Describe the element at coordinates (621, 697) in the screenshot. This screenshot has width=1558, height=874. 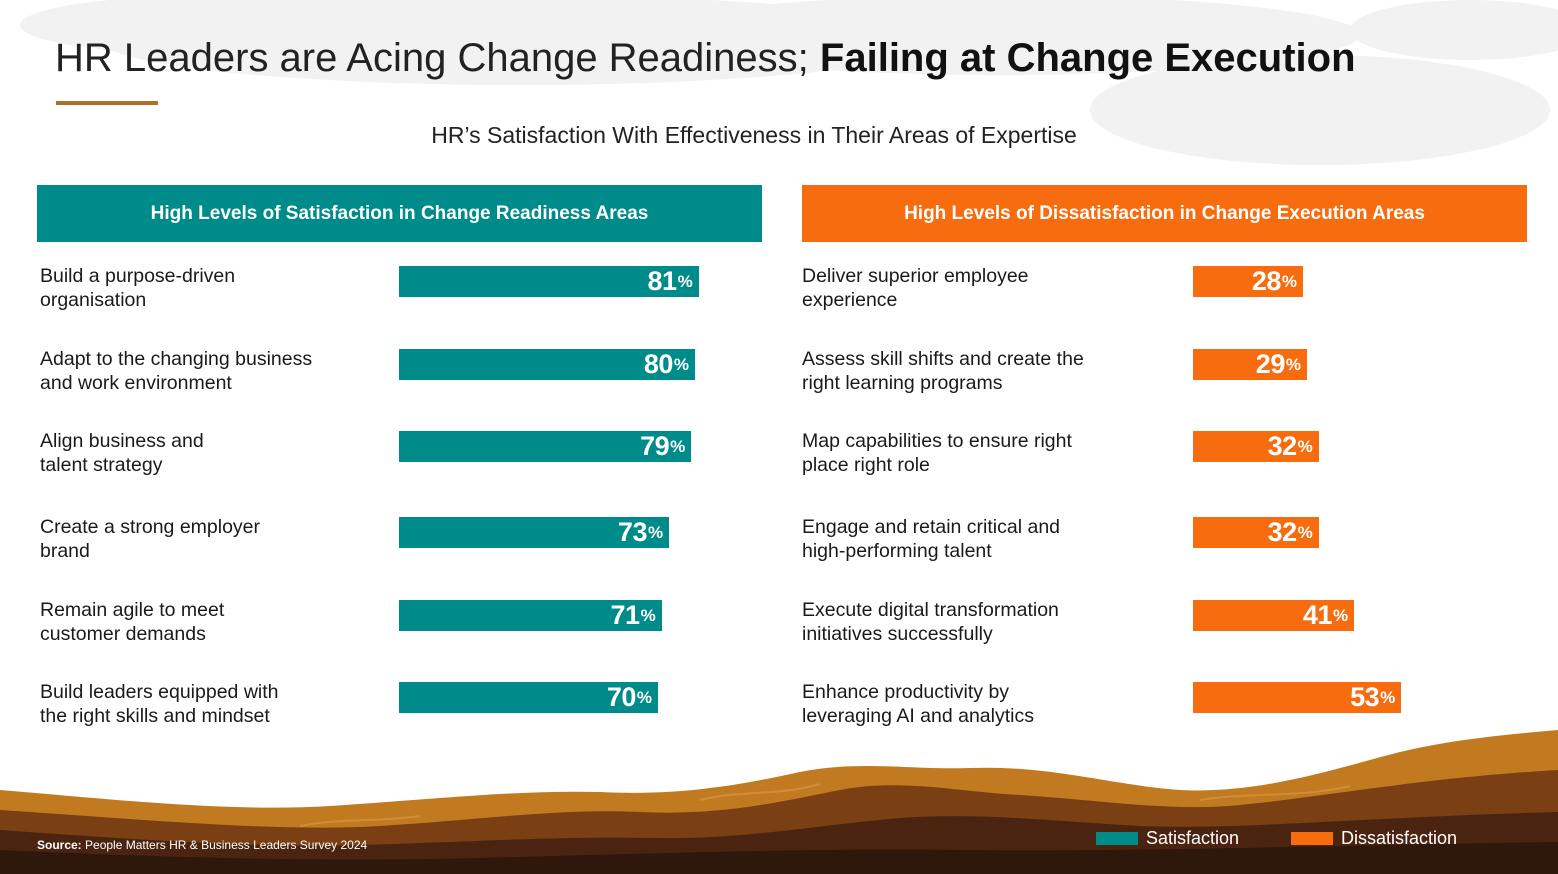
I see `satisfaction-bar-value-label: 70` at that location.